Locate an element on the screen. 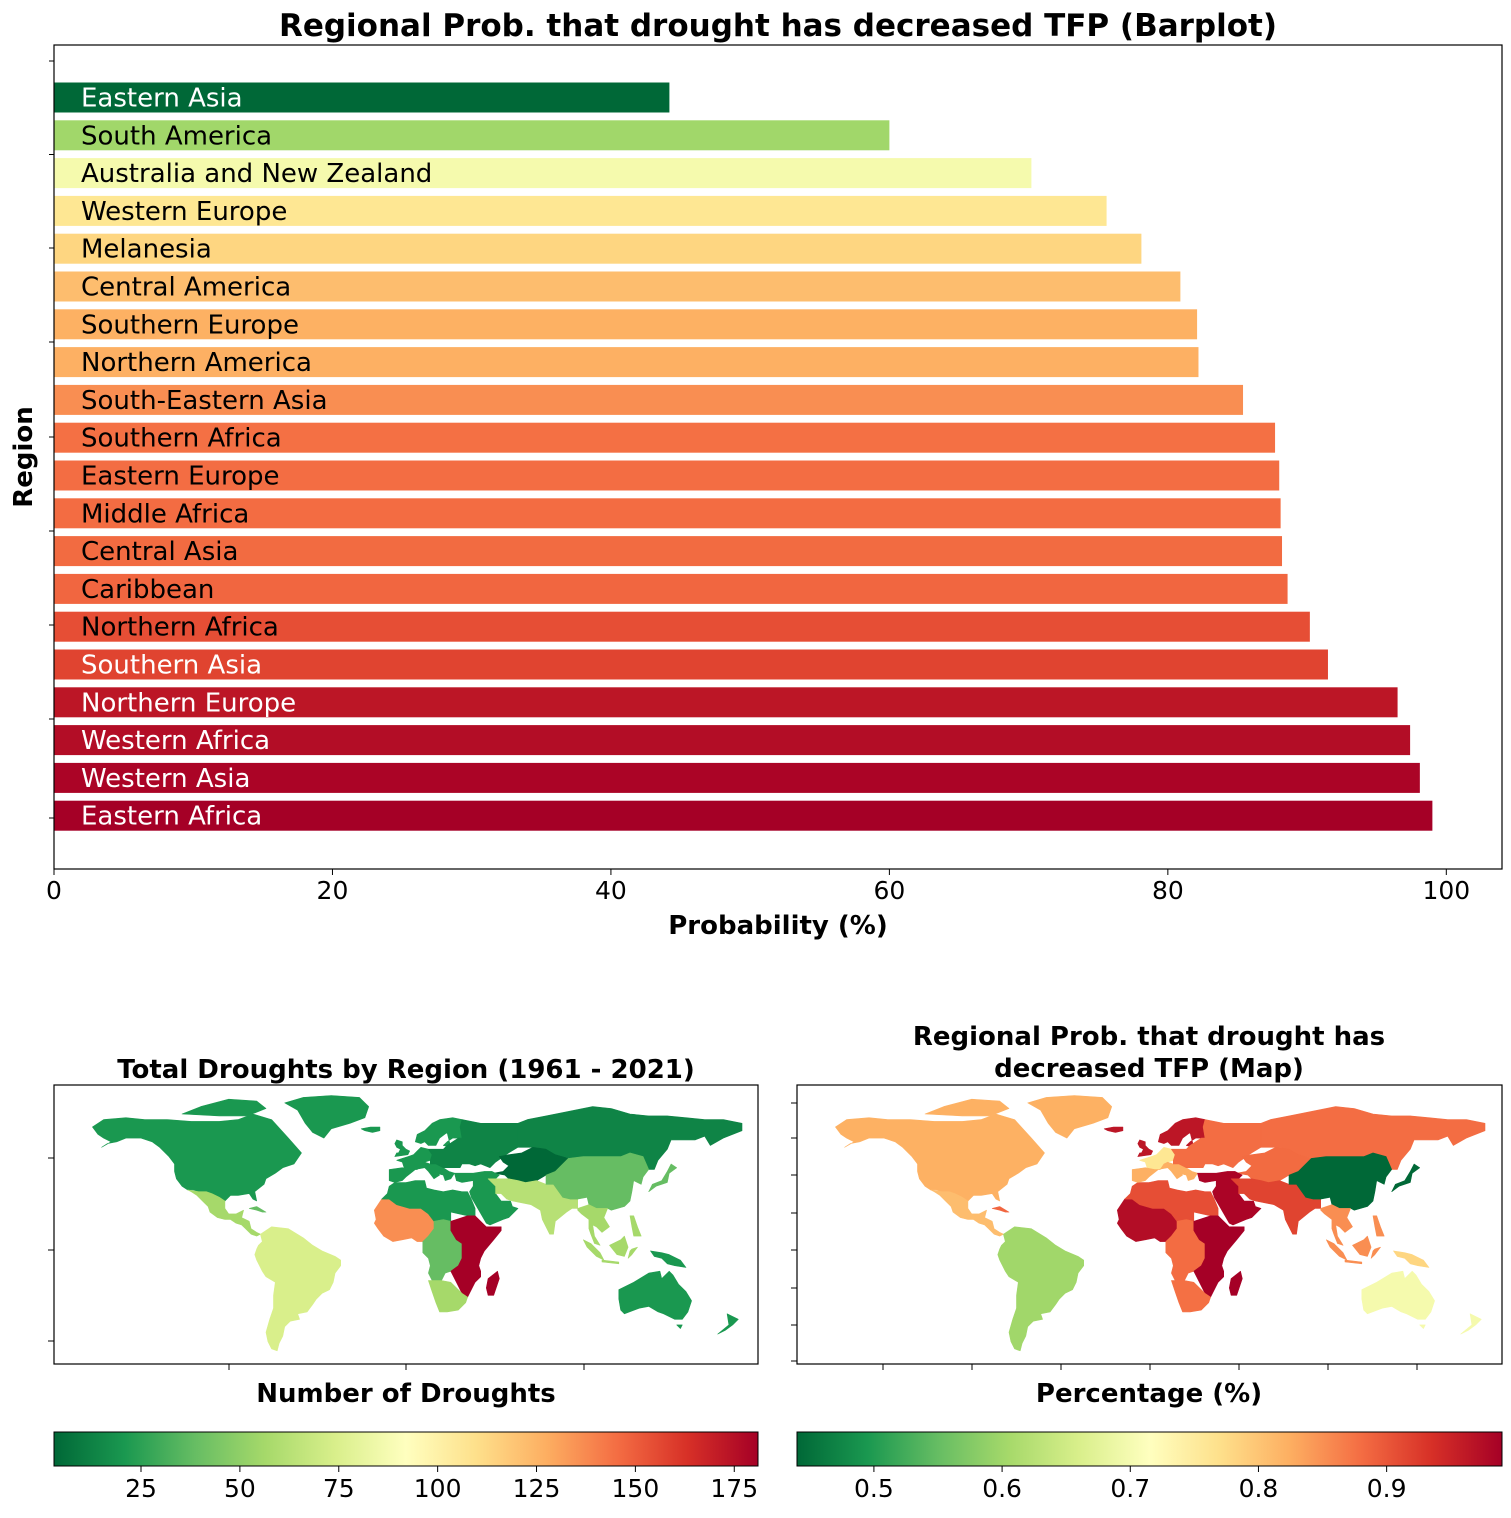 The height and width of the screenshot is (1518, 1511). map-right-region-southern-asia is located at coordinates (1275, 1206).